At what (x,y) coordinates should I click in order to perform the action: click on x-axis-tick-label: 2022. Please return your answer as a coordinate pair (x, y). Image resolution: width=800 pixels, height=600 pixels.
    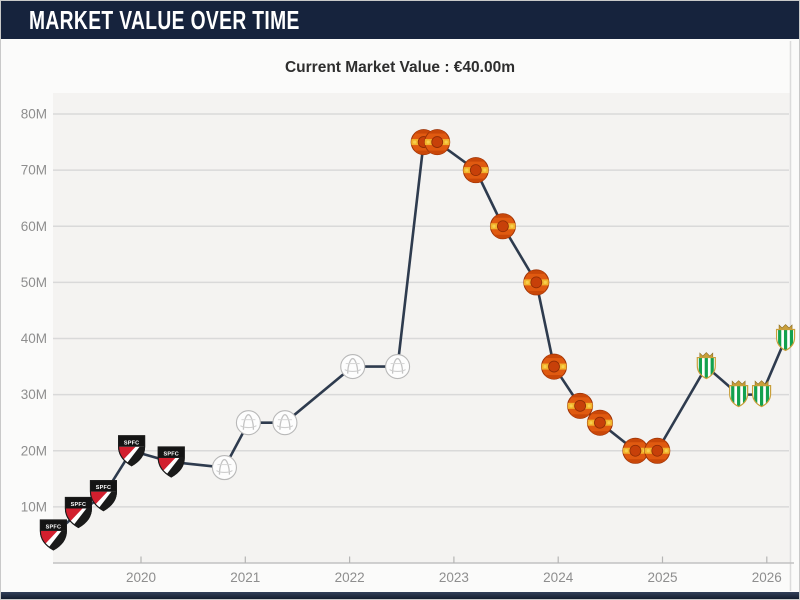
    Looking at the image, I should click on (350, 577).